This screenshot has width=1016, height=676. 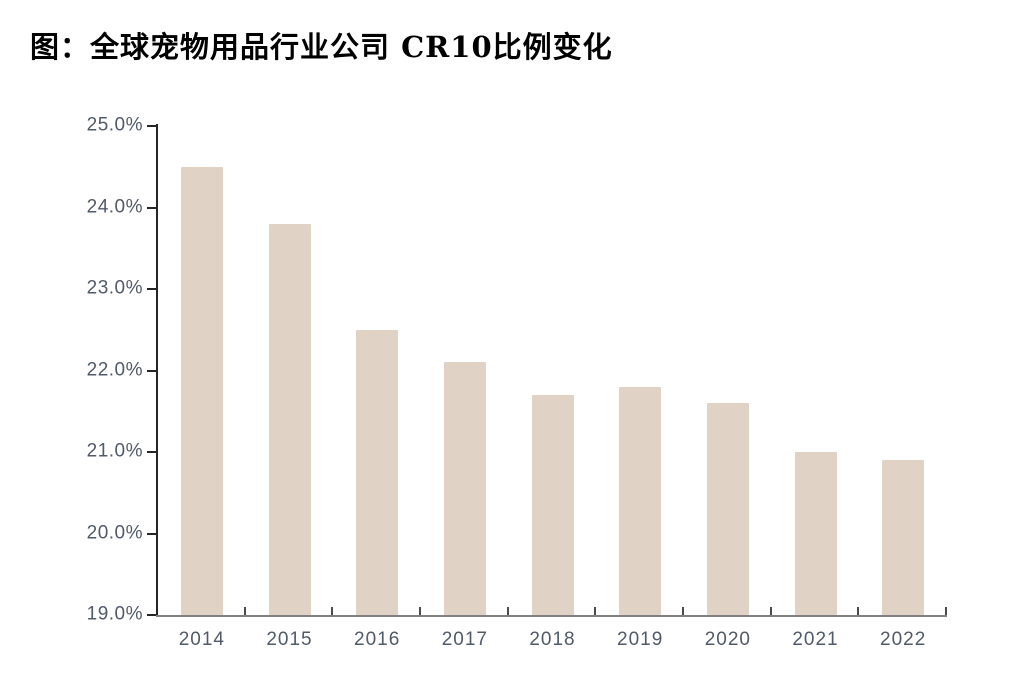 What do you see at coordinates (551, 616) in the screenshot?
I see `x-axis-line` at bounding box center [551, 616].